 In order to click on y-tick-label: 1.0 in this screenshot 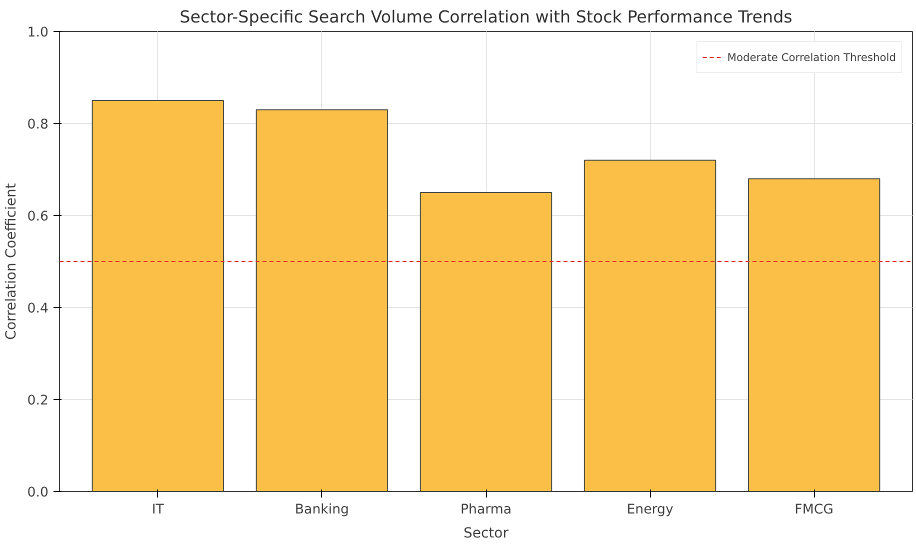, I will do `click(38, 33)`.